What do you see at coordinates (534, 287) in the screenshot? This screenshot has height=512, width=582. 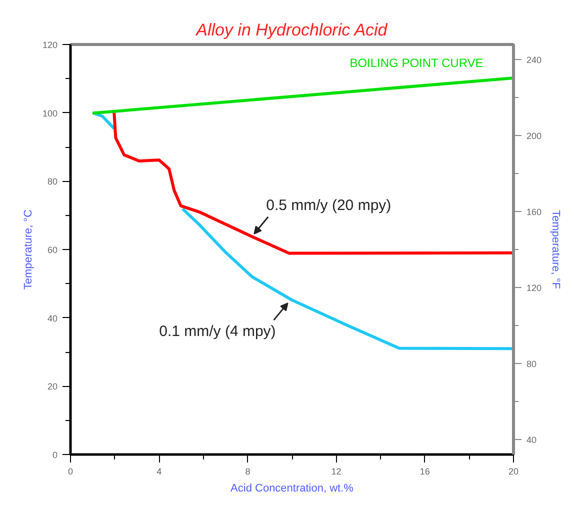 I see `y2-tick-label: 120` at bounding box center [534, 287].